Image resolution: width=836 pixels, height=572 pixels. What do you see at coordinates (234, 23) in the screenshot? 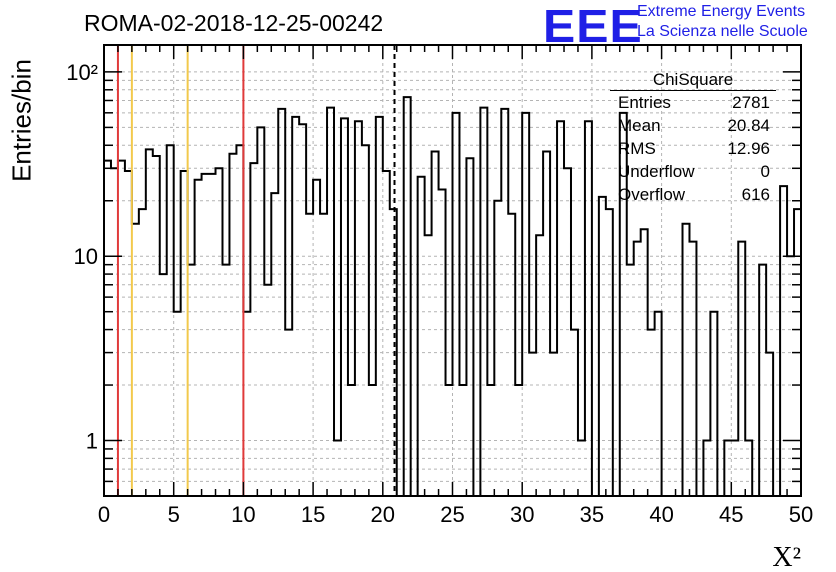
I see `run-title: ROMA-02-2018-12-25-00242` at bounding box center [234, 23].